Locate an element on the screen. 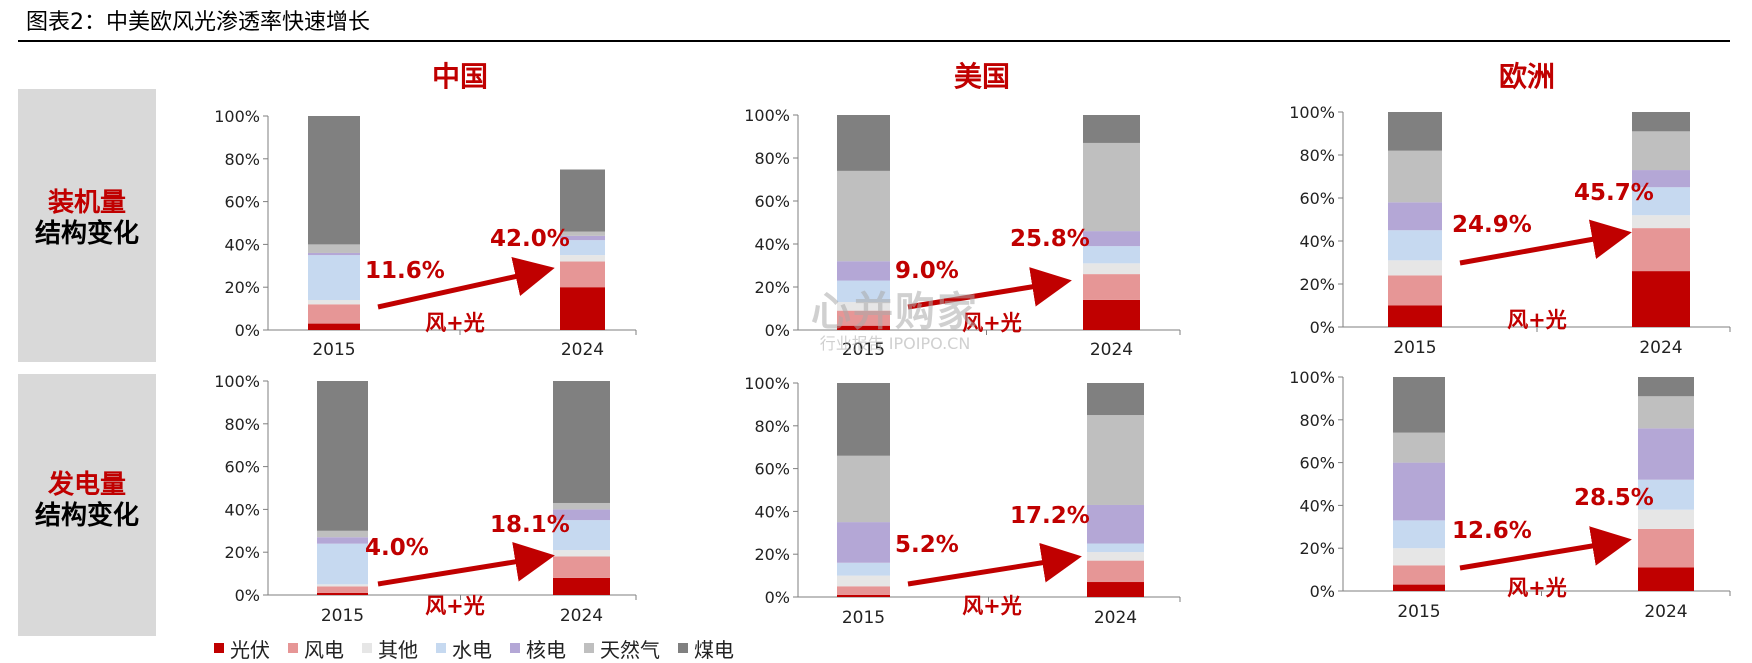 The height and width of the screenshot is (663, 1752). row-label-generation-line1: 发电量 is located at coordinates (86, 485).